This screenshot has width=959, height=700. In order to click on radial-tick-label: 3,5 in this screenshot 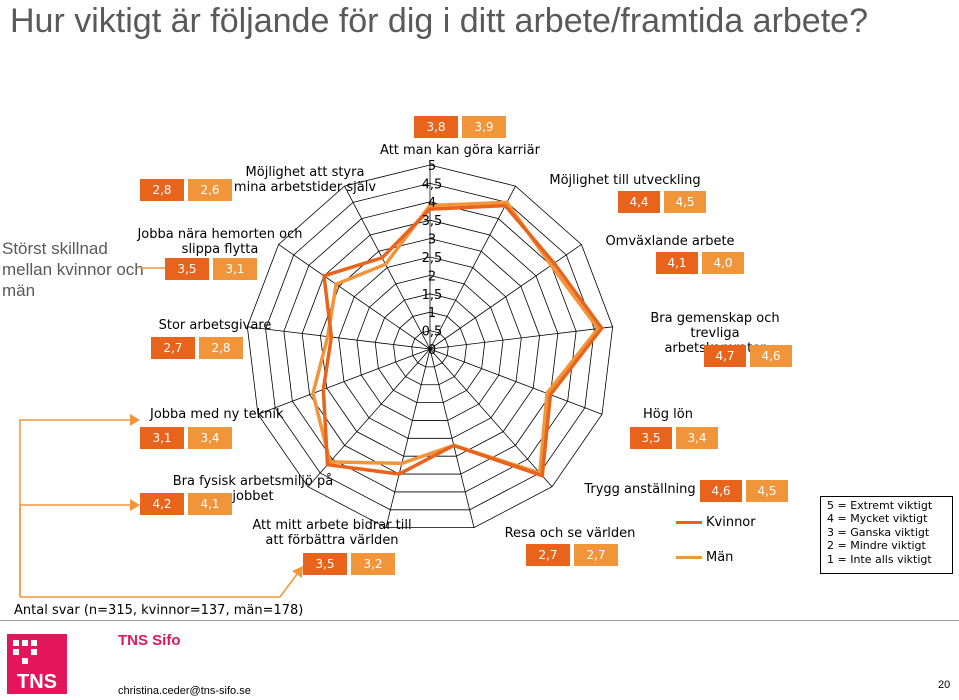, I will do `click(432, 221)`.